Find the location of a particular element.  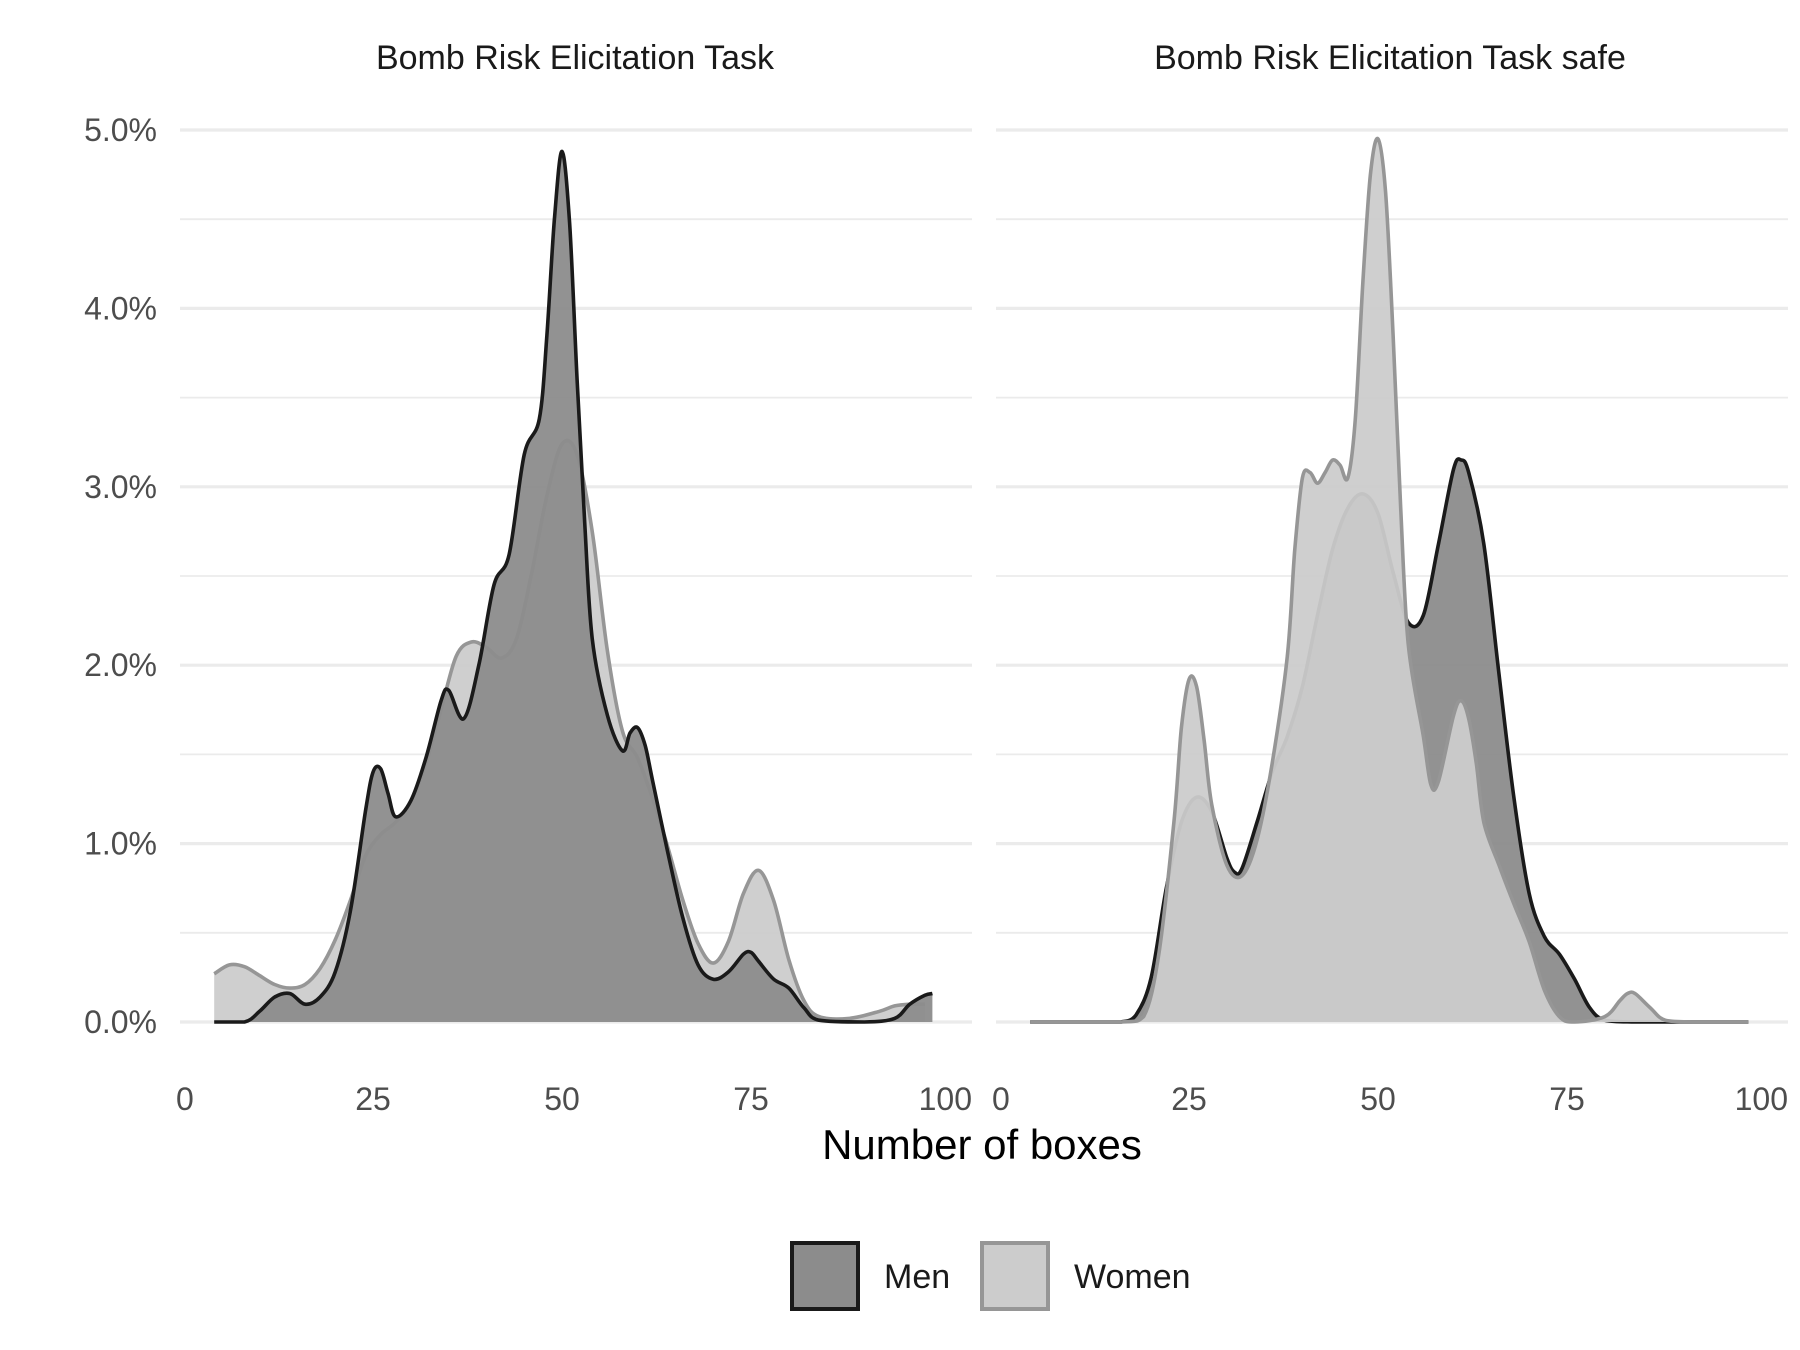

legend-label-men: Men is located at coordinates (917, 1277).